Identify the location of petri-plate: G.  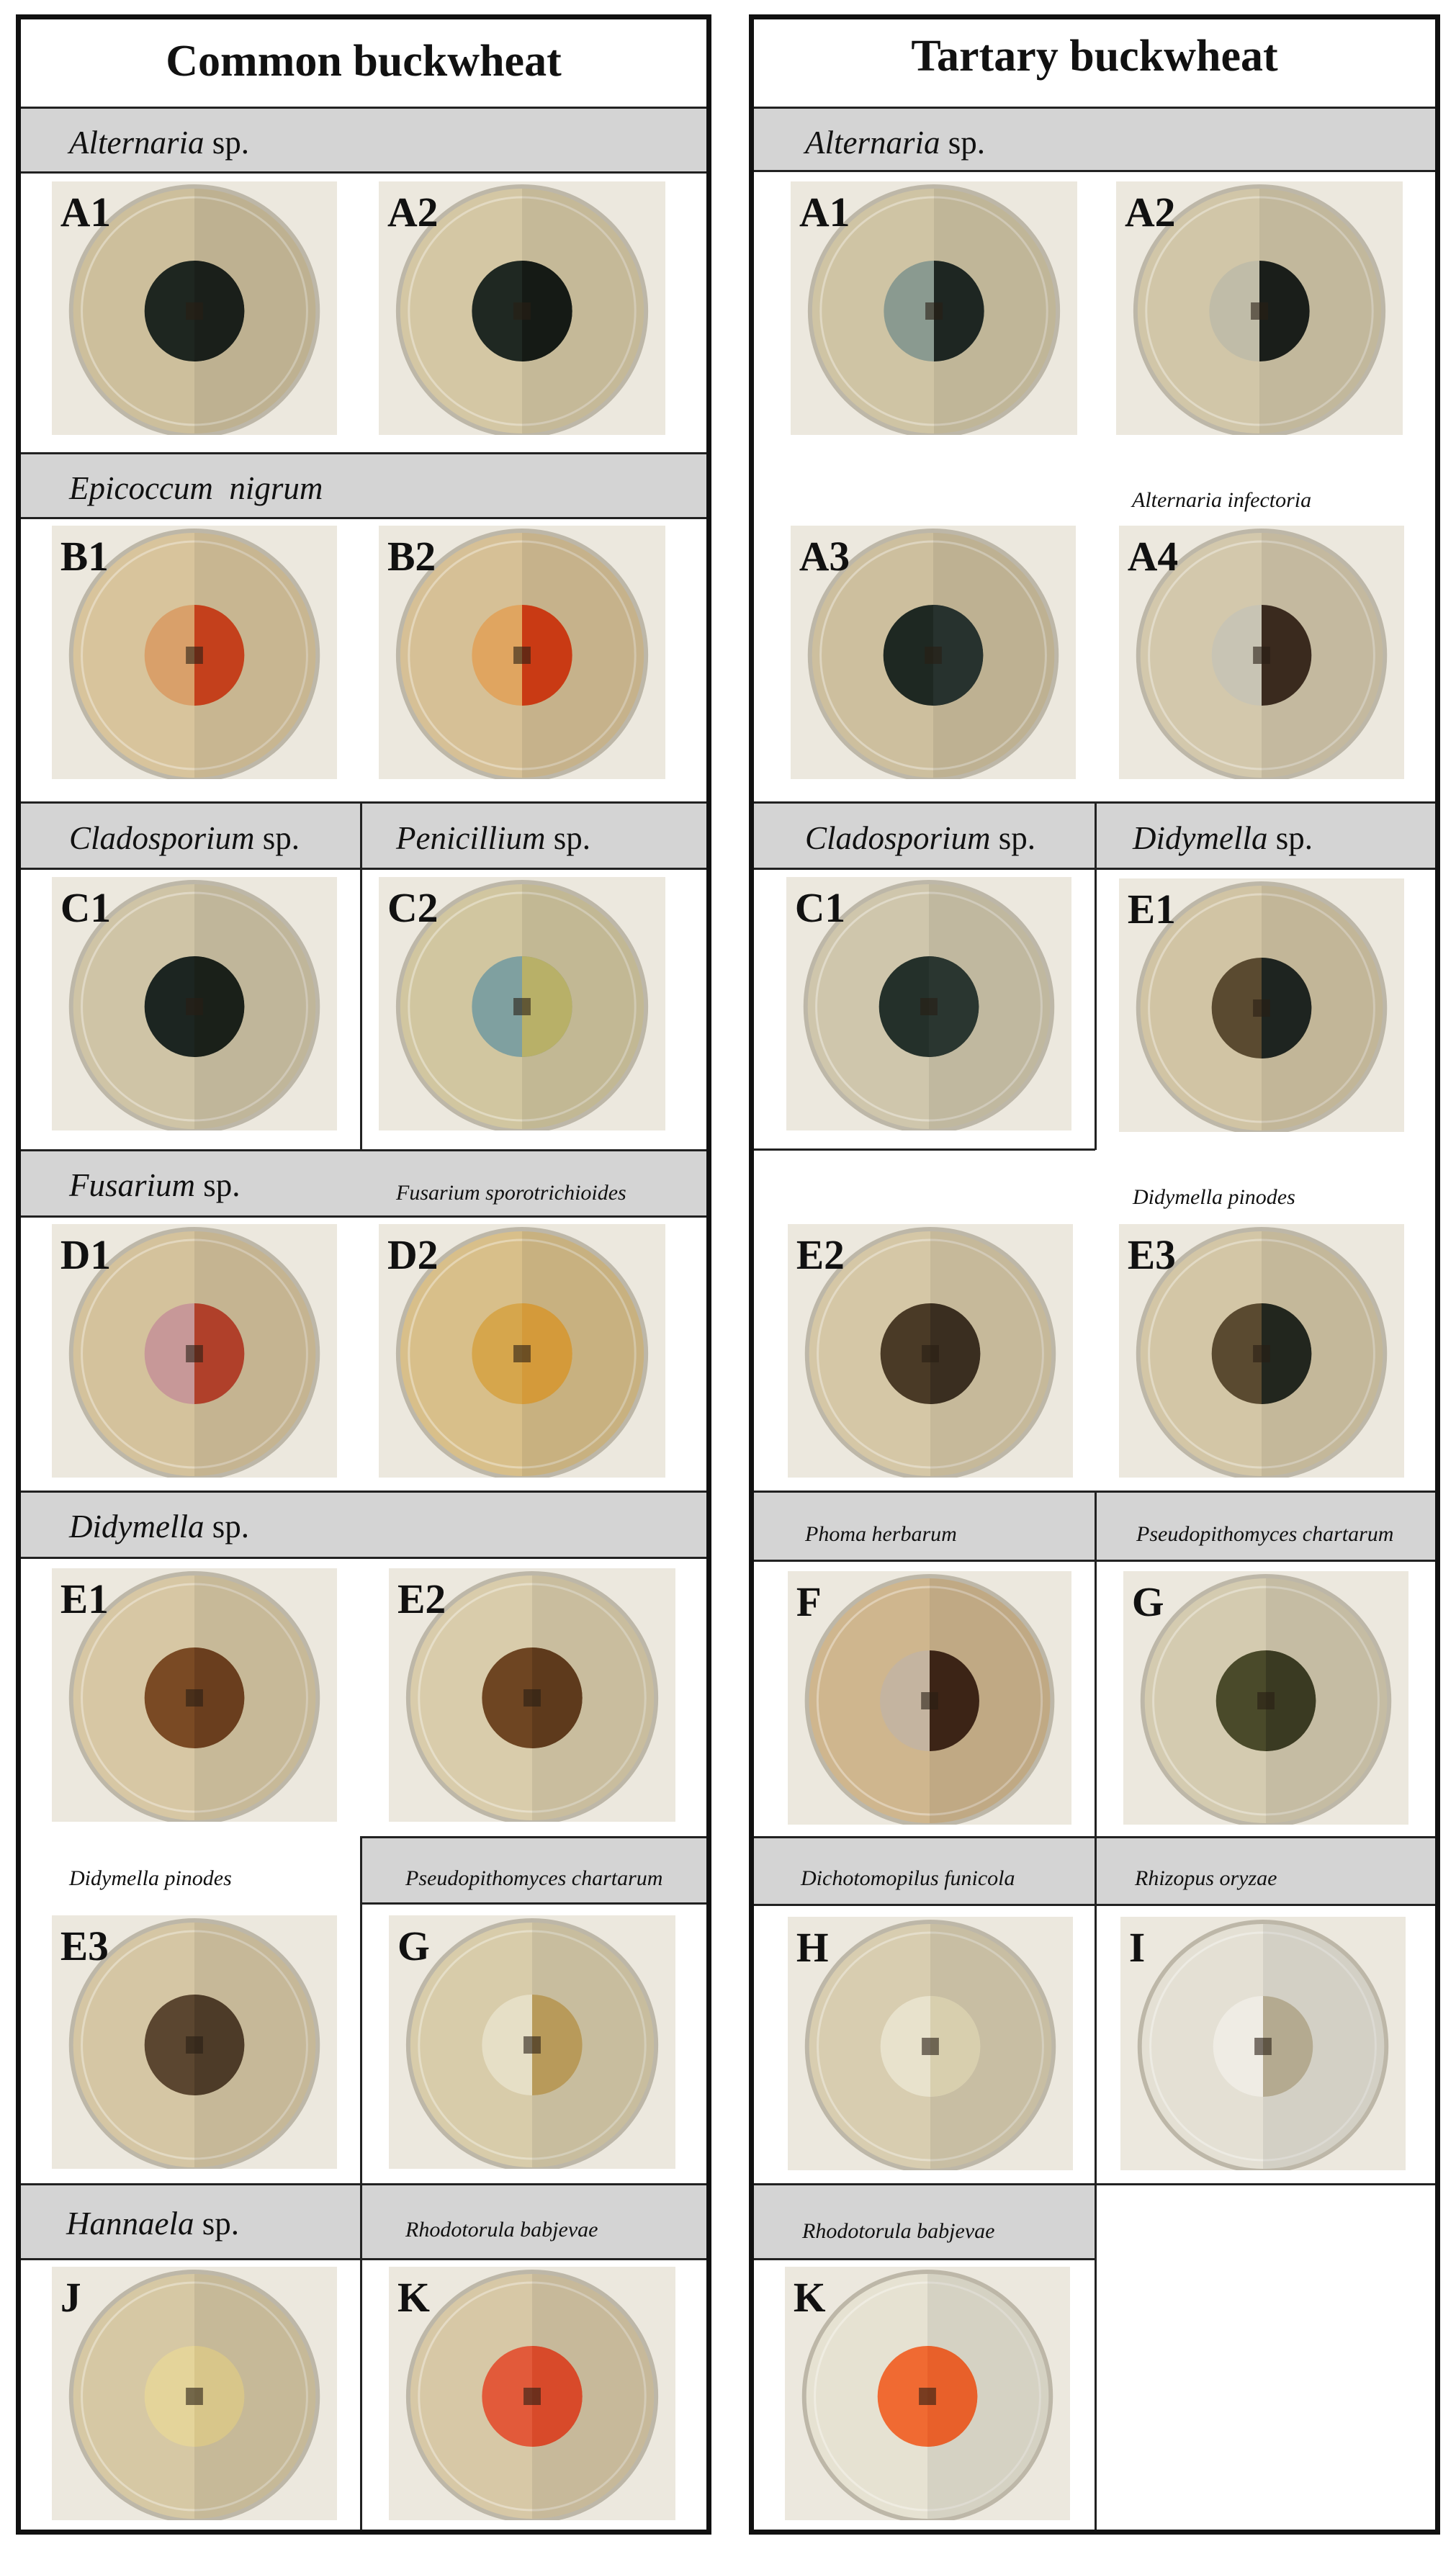
(532, 2042).